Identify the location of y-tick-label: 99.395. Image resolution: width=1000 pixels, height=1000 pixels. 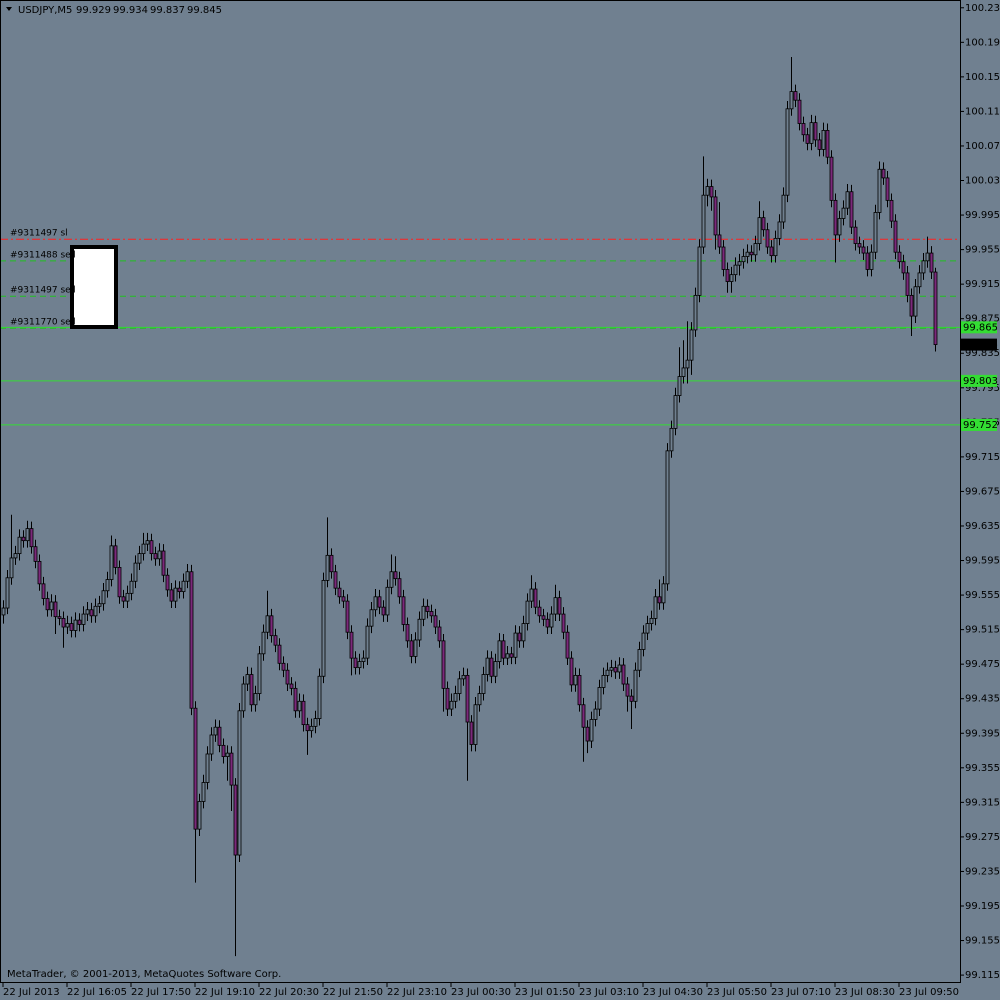
(982, 733).